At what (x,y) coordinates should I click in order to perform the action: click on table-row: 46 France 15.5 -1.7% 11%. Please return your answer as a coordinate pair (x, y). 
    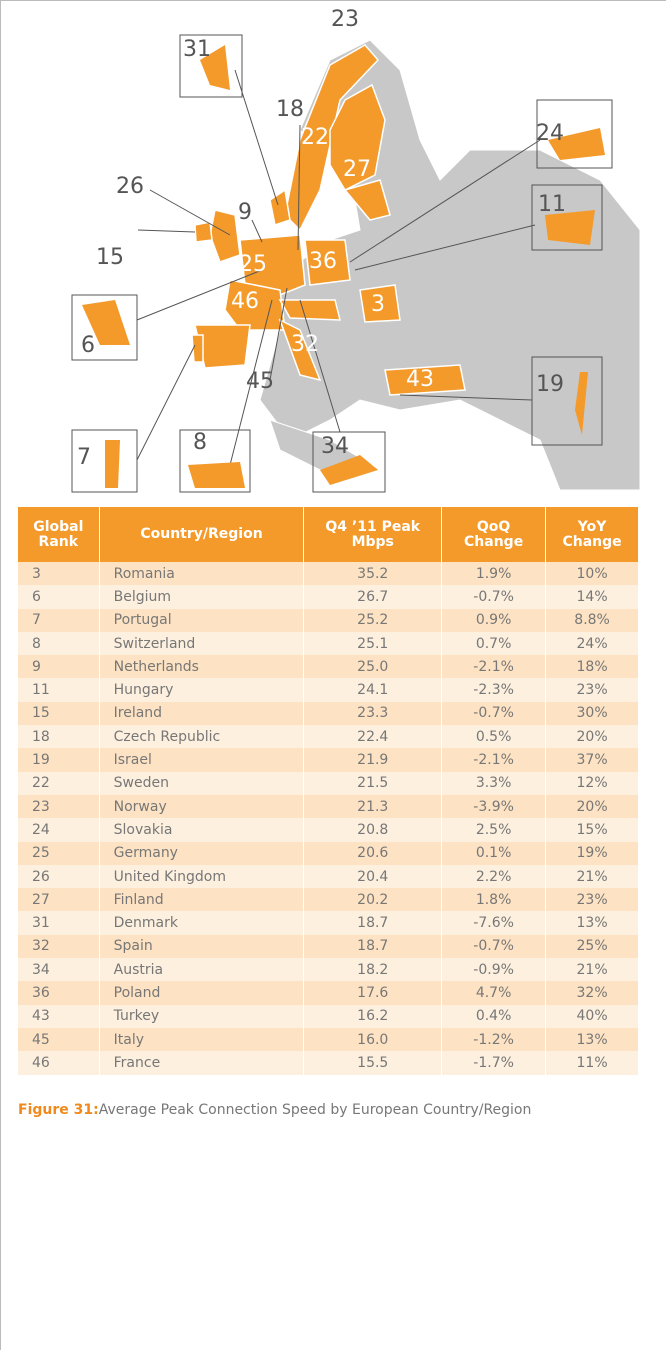
    Looking at the image, I should click on (328, 1063).